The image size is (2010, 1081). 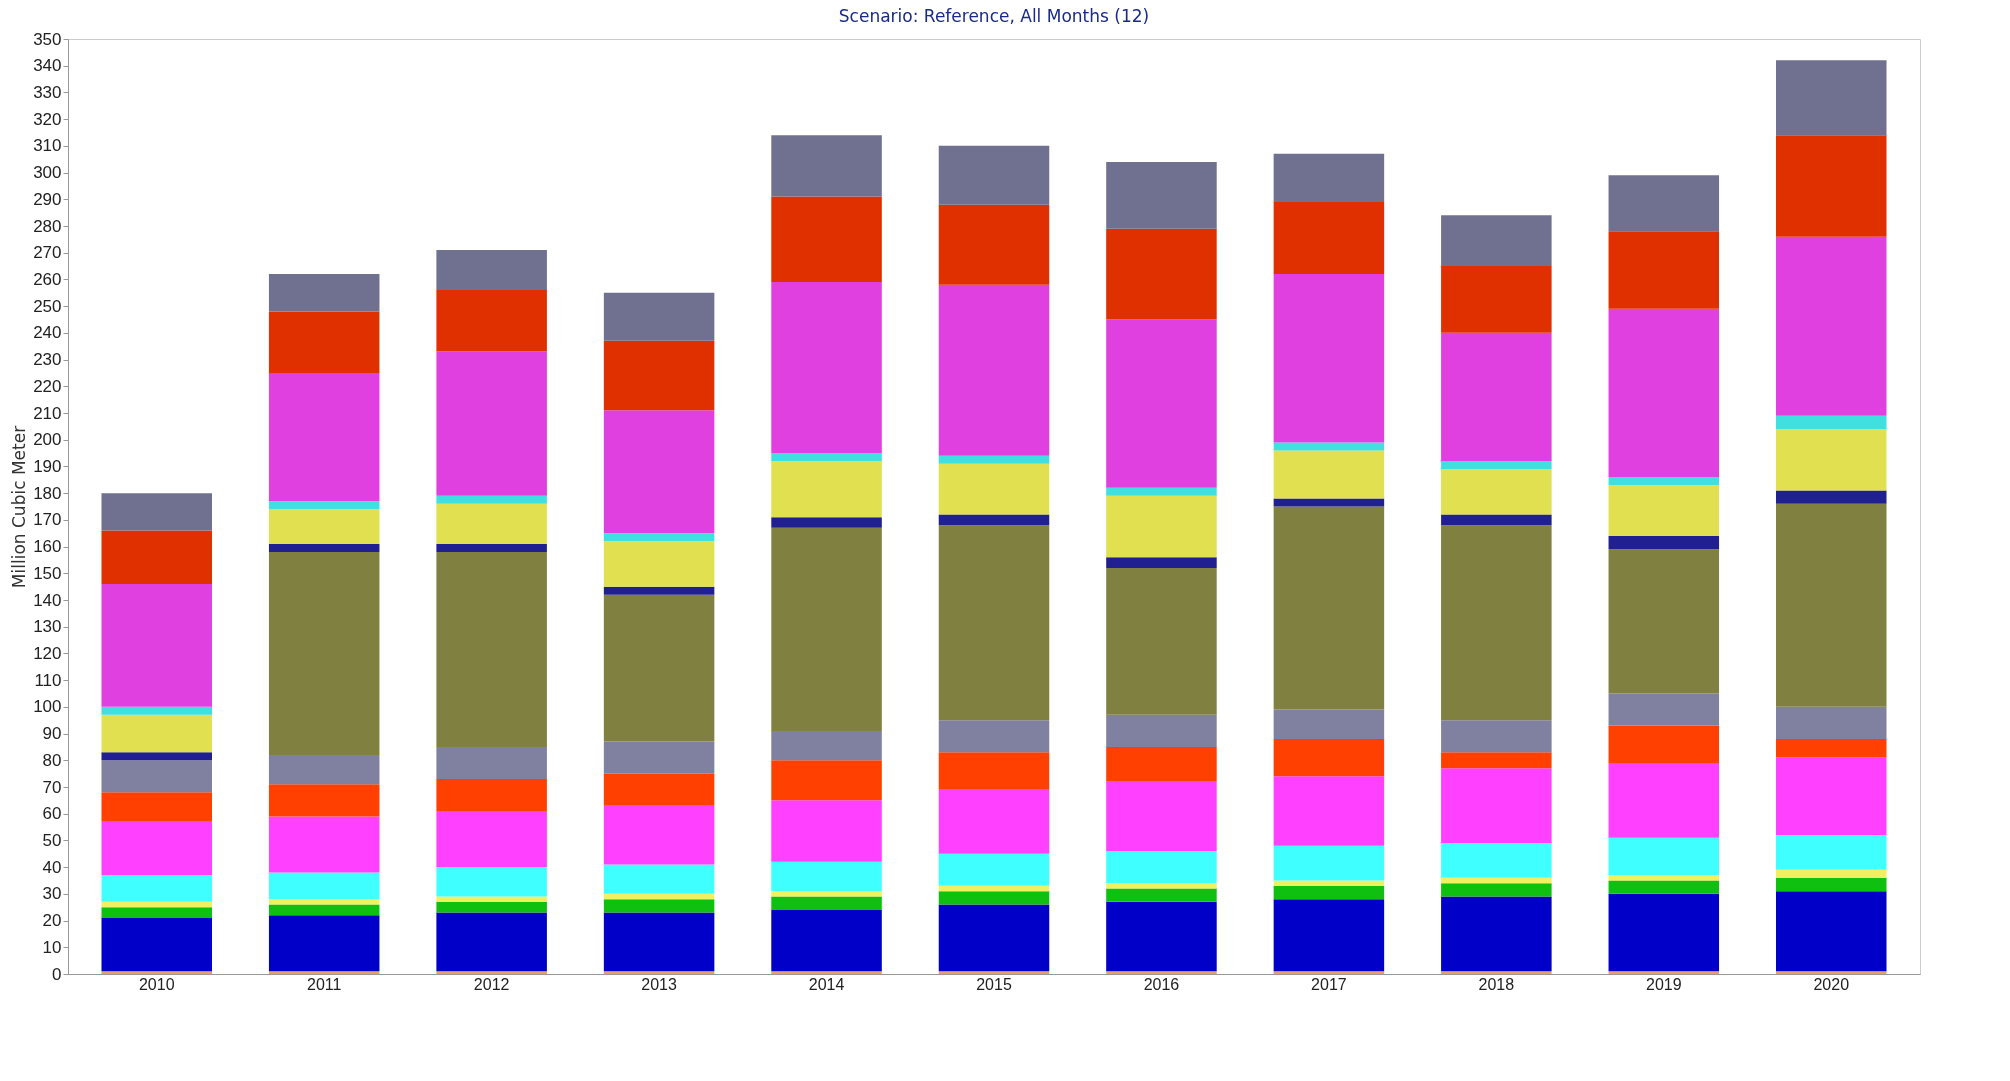 What do you see at coordinates (47, 627) in the screenshot?
I see `y-tick-label: 130` at bounding box center [47, 627].